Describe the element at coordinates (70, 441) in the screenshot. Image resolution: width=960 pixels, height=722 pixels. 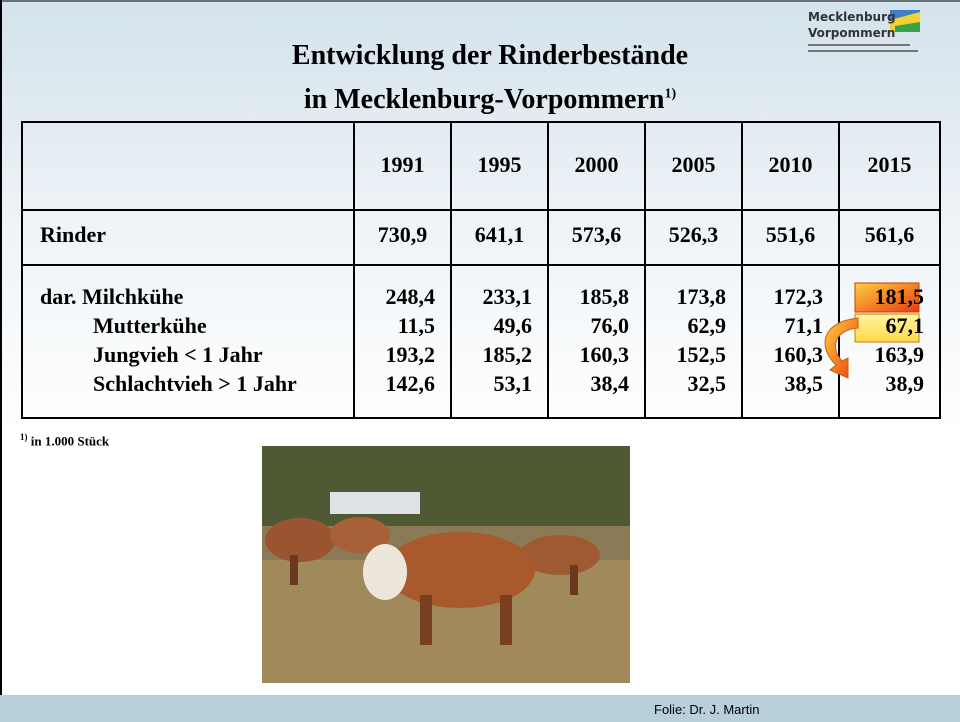
I see `footnote-text: in 1.000 Stück` at that location.